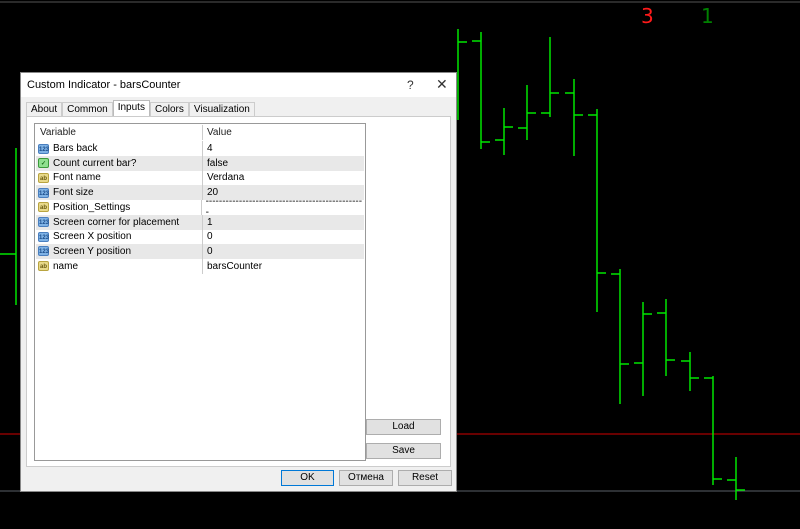 The height and width of the screenshot is (529, 800). I want to click on counter-label-green: 1, so click(707, 16).